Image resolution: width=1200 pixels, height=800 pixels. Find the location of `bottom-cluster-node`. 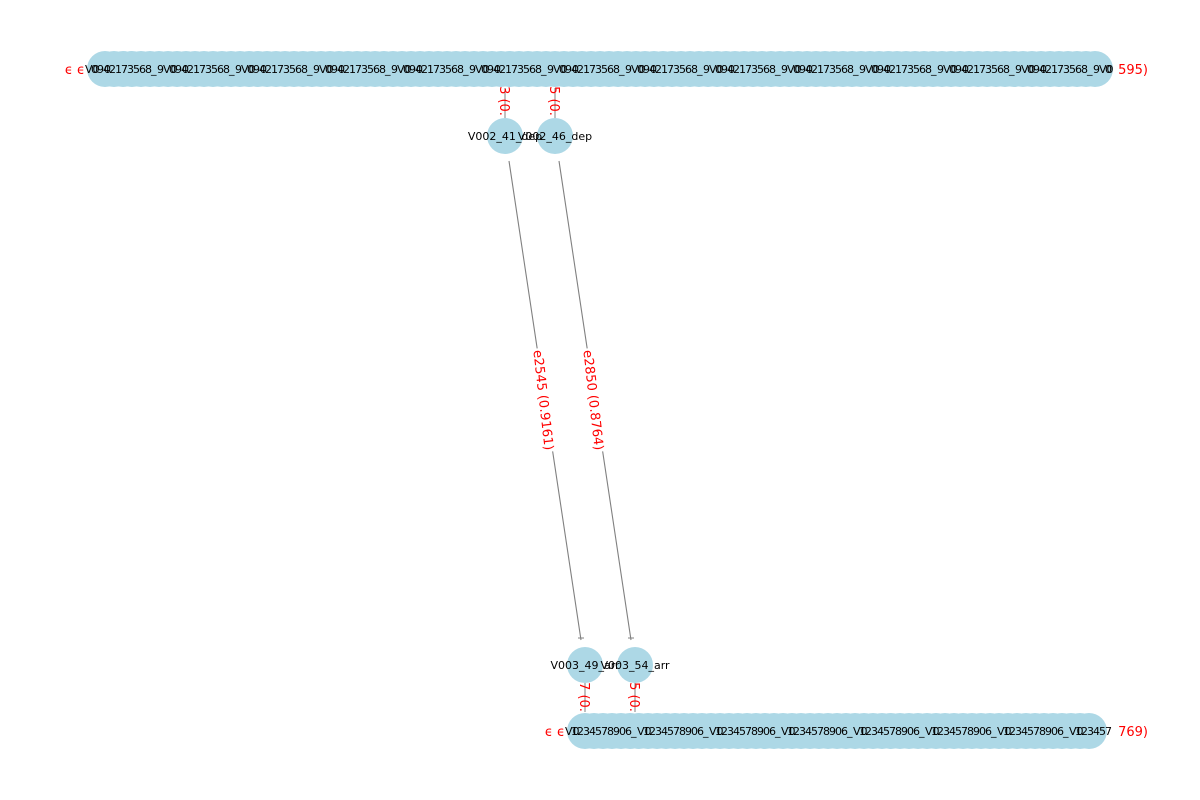

bottom-cluster-node is located at coordinates (1089, 731).